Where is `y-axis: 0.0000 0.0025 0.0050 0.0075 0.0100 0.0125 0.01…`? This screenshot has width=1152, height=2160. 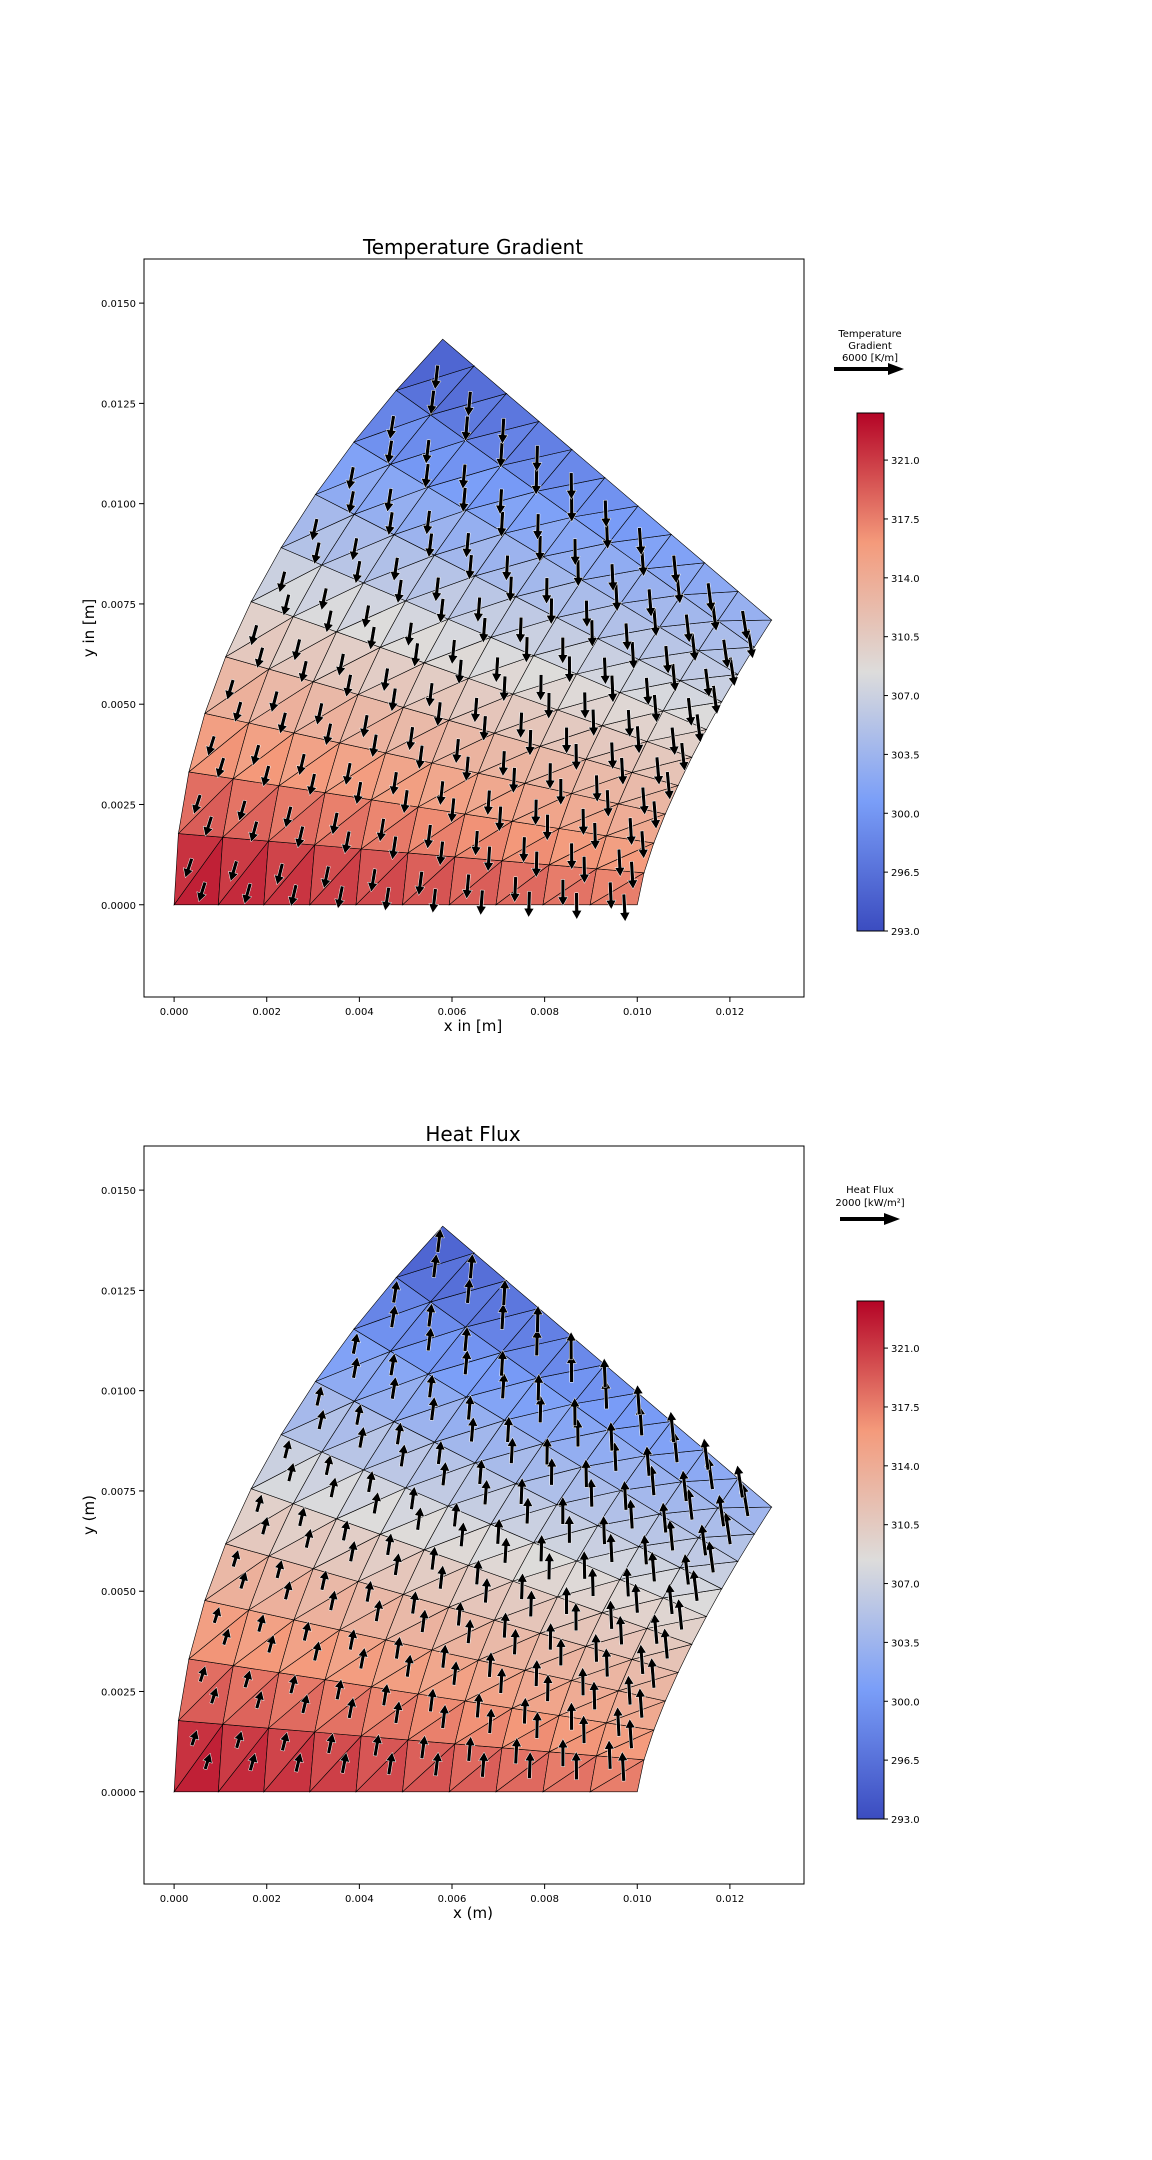
y-axis: 0.0000 0.0025 0.0050 0.0075 0.0100 0.0125 0.01… is located at coordinates (122, 605).